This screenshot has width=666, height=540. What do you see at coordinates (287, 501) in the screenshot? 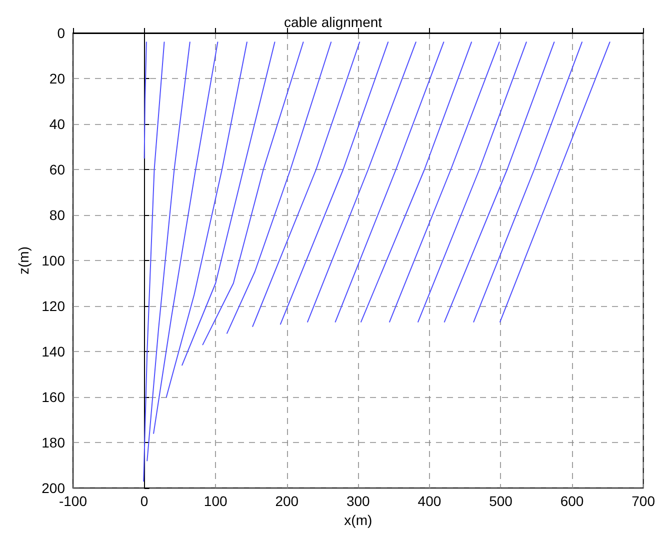
I see `x-tick-label: 200` at bounding box center [287, 501].